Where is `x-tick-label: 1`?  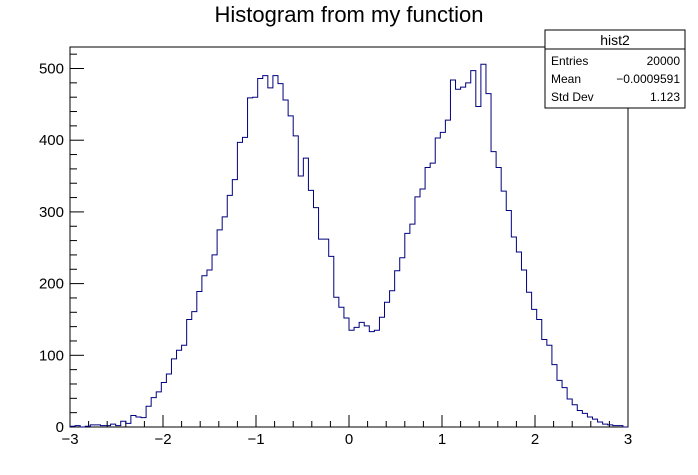 x-tick-label: 1 is located at coordinates (442, 439).